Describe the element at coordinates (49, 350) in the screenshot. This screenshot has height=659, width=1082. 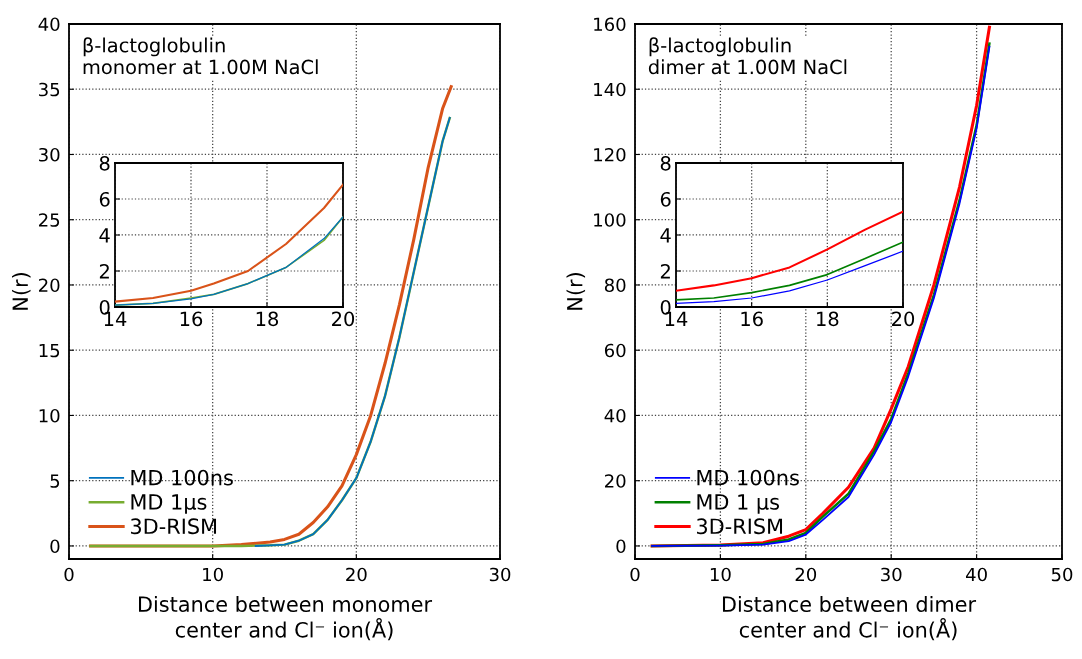
I see `y-tick-label: 15` at that location.